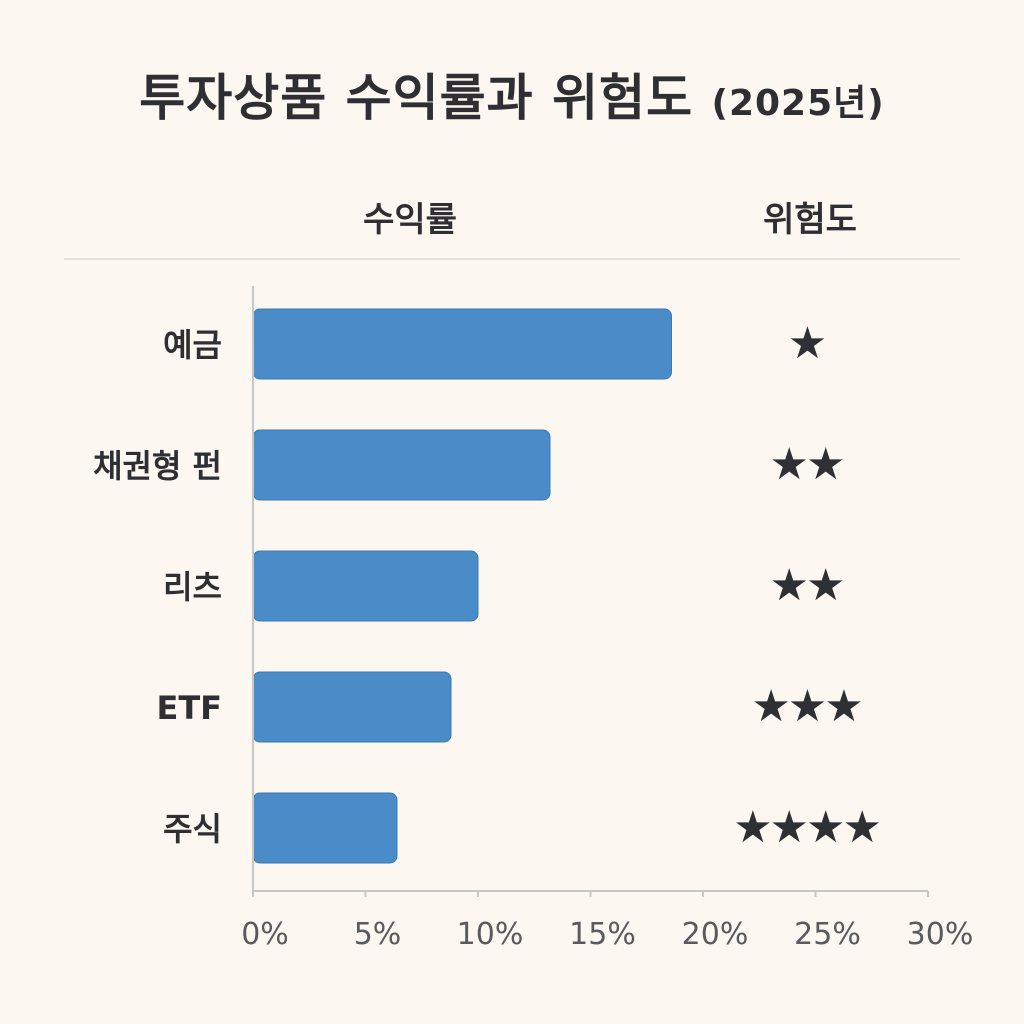 The image size is (1024, 1024). I want to click on risk-stars: ★★★★, so click(806, 828).